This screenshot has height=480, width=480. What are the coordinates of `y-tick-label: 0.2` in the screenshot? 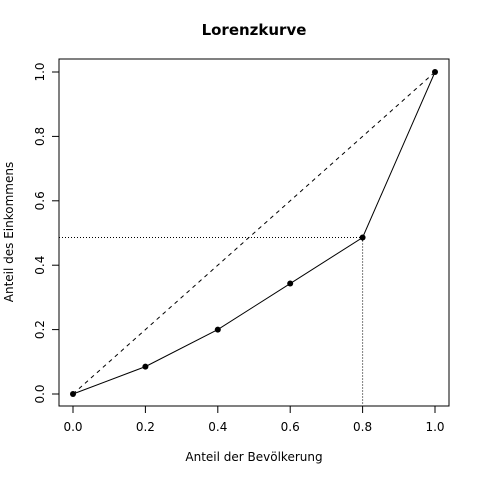 It's located at (40, 329).